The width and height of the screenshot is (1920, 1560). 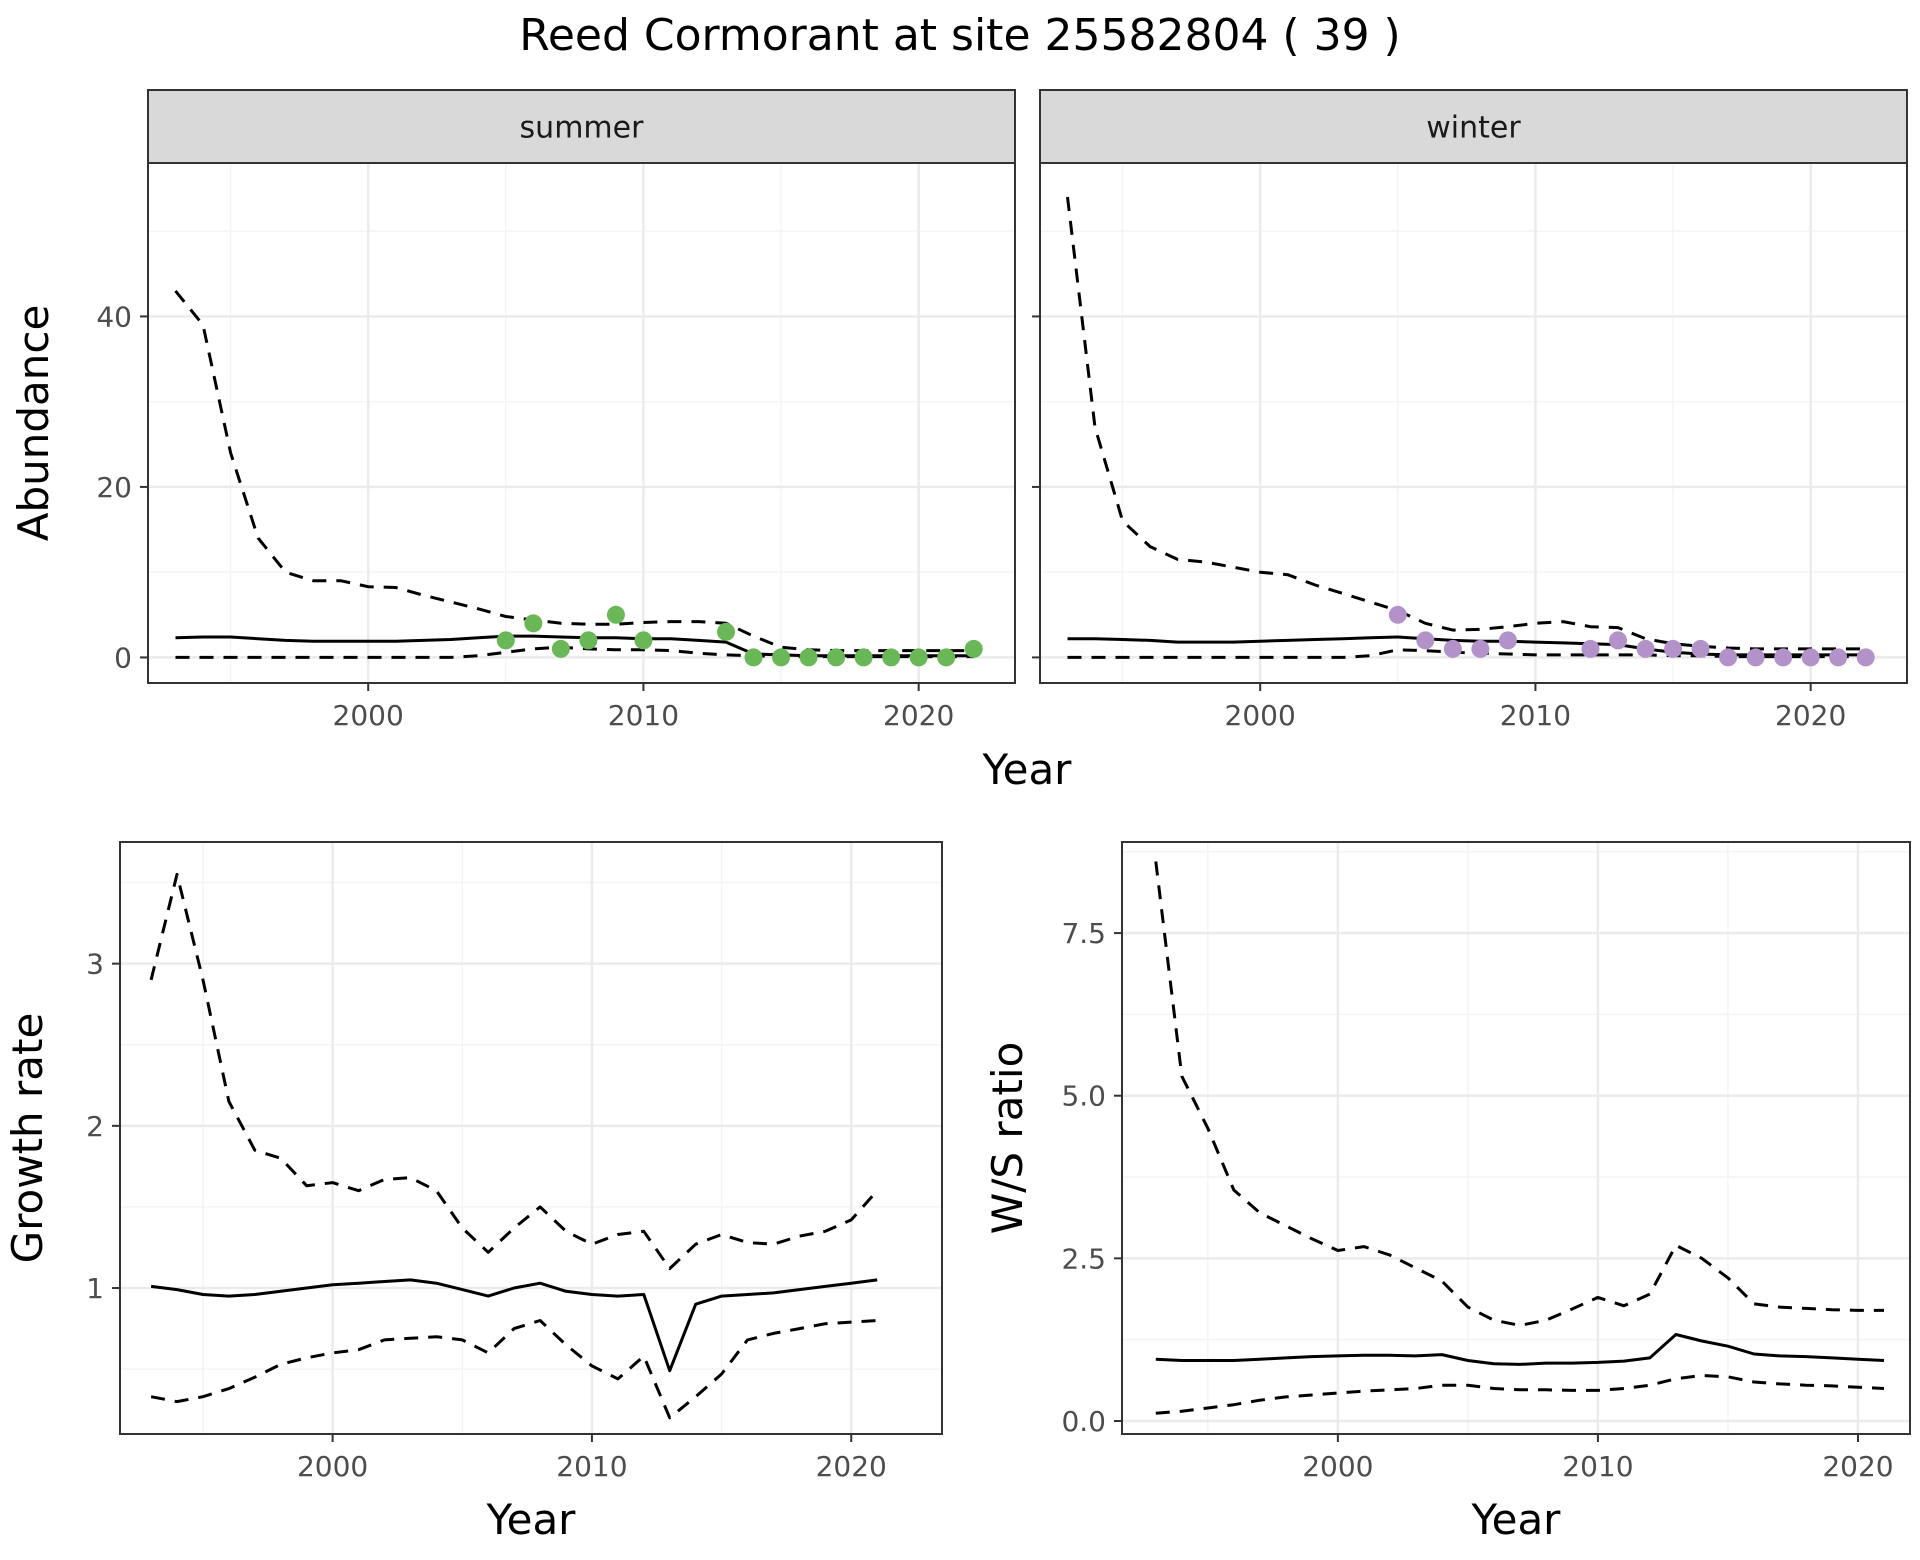 What do you see at coordinates (959, 35) in the screenshot?
I see `figure-title: Reed Cormorant at site 25582804 ( 39 )` at bounding box center [959, 35].